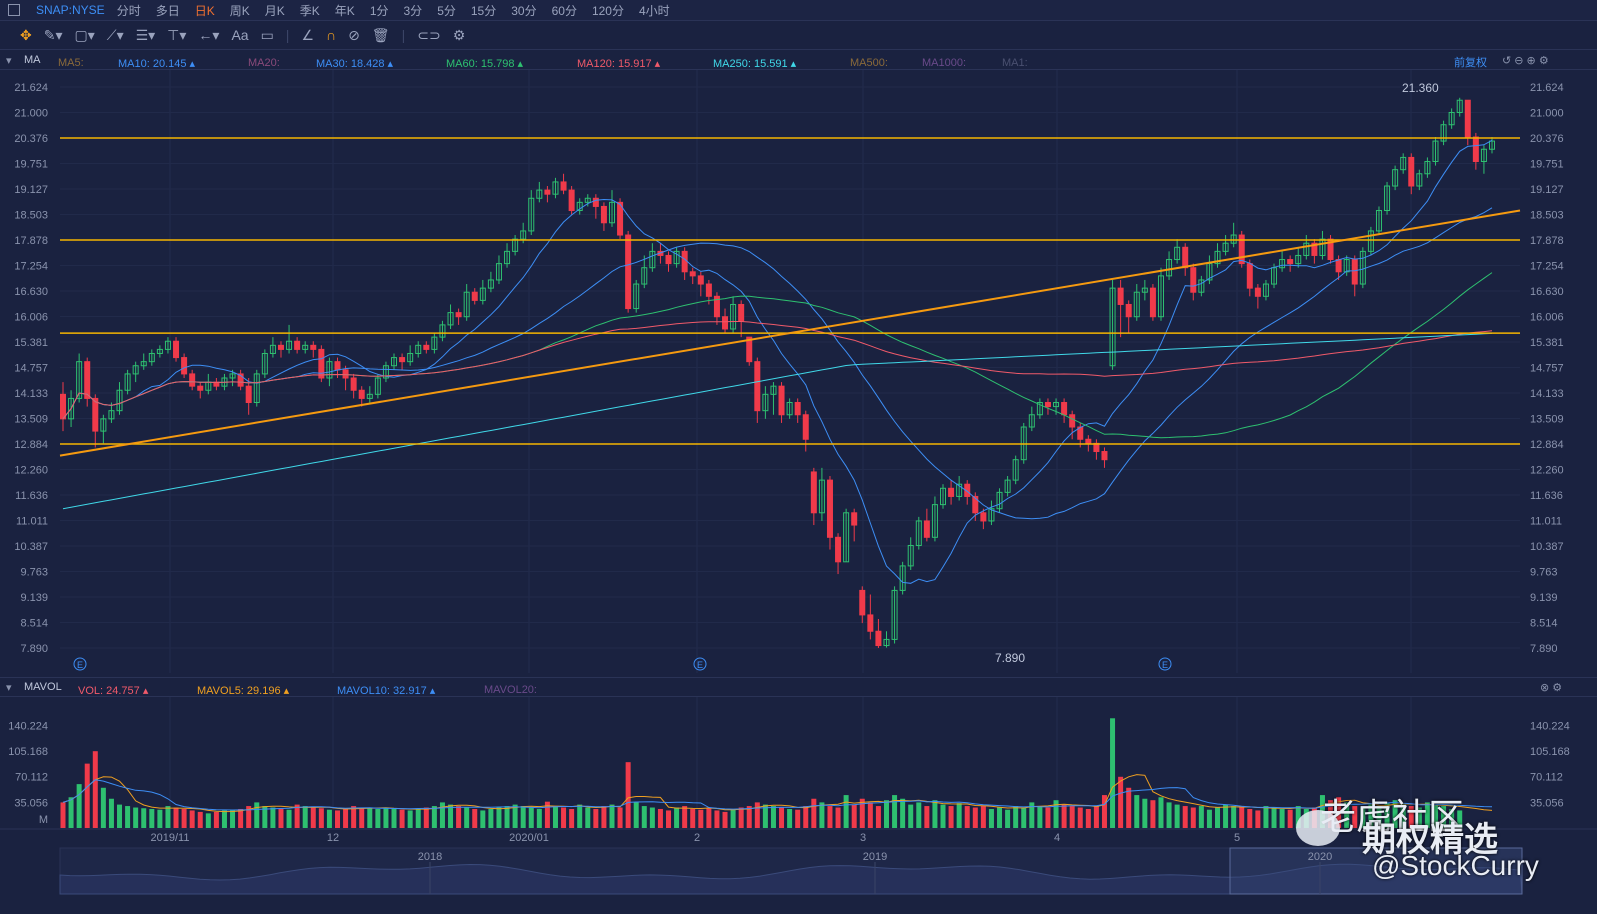 The width and height of the screenshot is (1597, 914). Describe the element at coordinates (354, 34) in the screenshot. I see `hide-icon: ⊘` at that location.